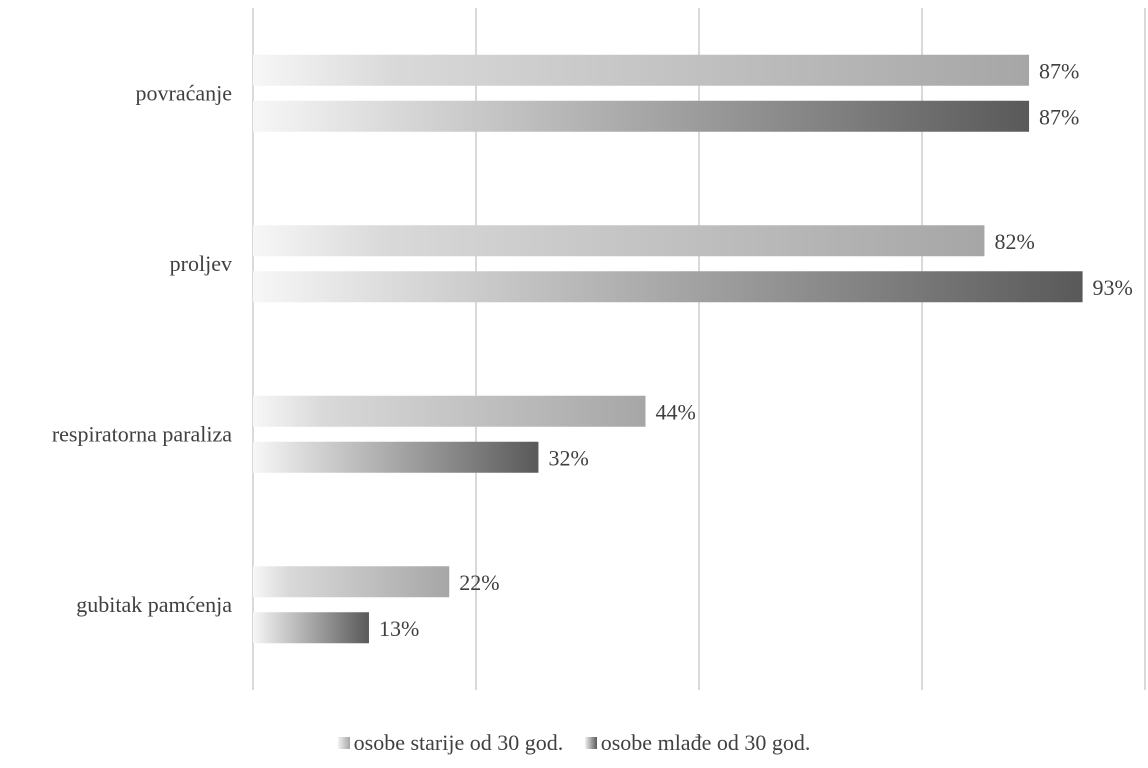 This screenshot has width=1148, height=768. What do you see at coordinates (399, 628) in the screenshot?
I see `data-label-3-1: 13%` at bounding box center [399, 628].